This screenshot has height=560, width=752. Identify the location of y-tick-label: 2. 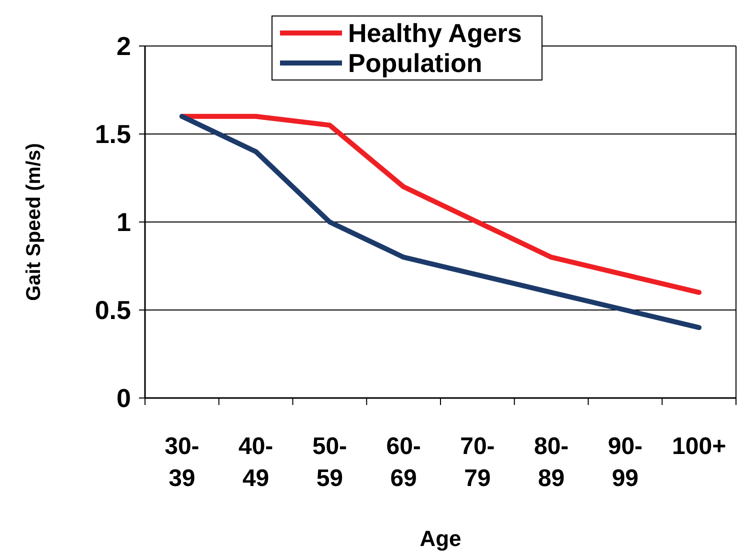
(123, 46).